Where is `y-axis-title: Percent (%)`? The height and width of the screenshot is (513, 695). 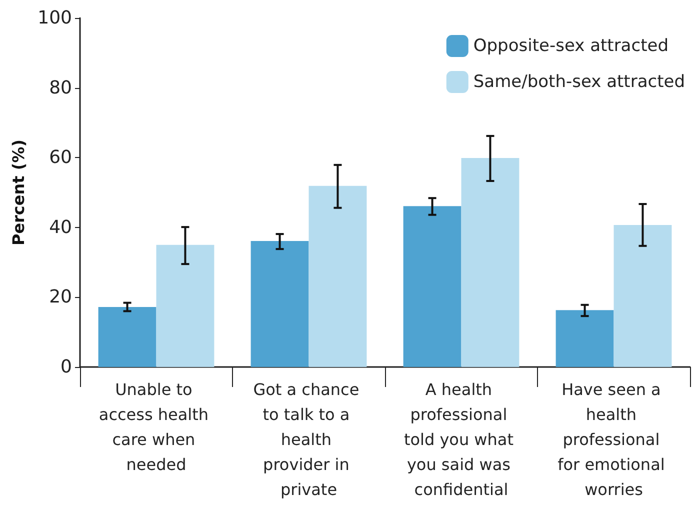 y-axis-title: Percent (%) is located at coordinates (18, 192).